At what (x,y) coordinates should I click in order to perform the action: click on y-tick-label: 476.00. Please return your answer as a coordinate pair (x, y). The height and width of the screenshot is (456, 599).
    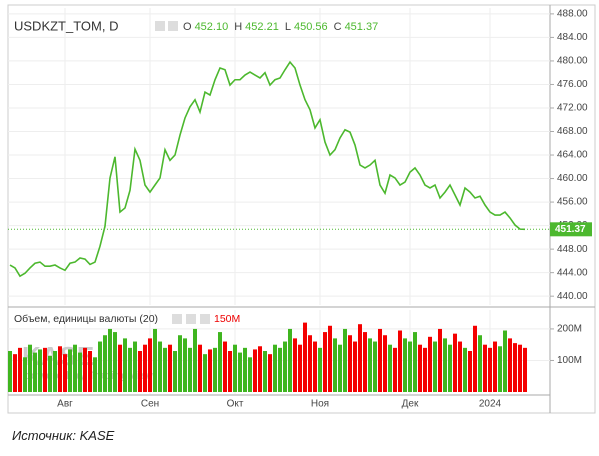
    Looking at the image, I should click on (572, 84).